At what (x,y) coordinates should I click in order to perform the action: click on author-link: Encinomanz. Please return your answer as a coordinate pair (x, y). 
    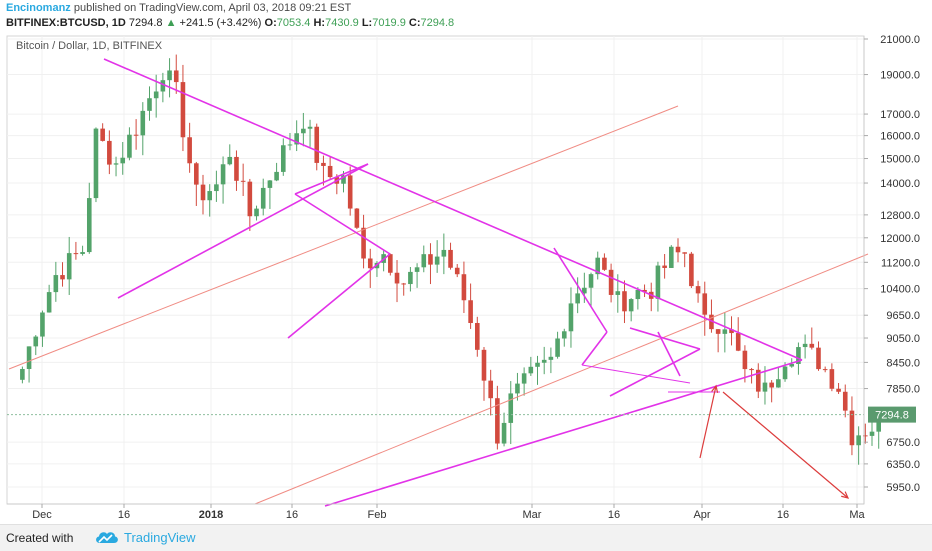
    Looking at the image, I should click on (38, 8).